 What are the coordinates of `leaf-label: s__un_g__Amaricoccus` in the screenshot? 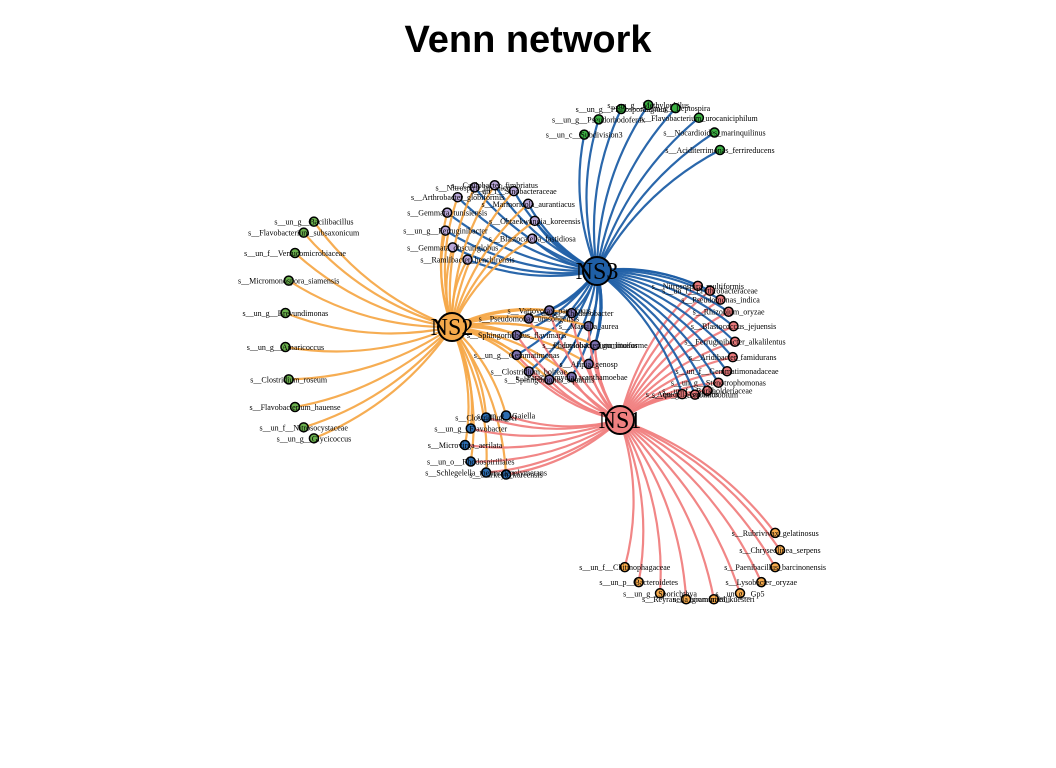 It's located at (285, 347).